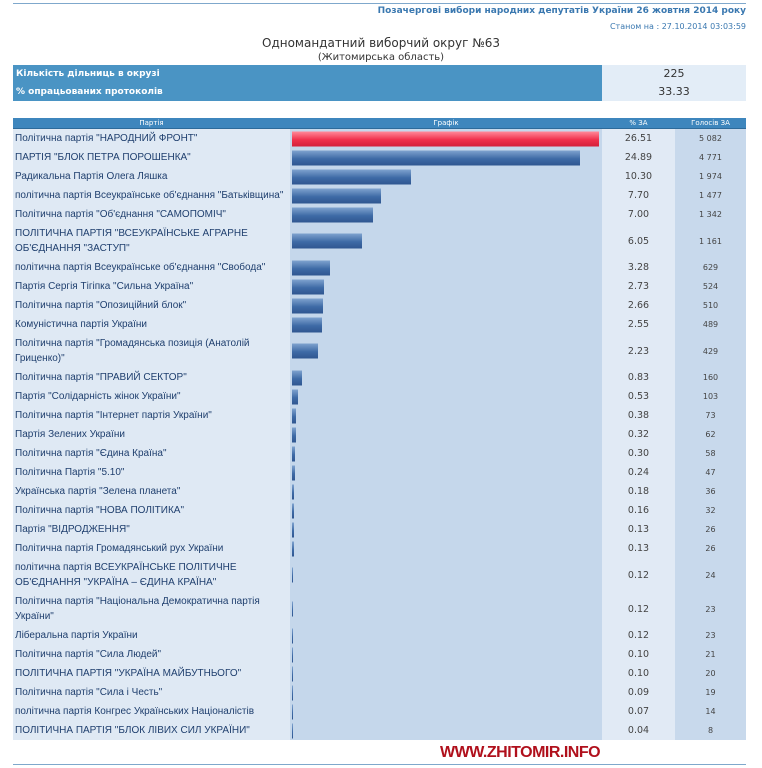 Image resolution: width=762 pixels, height=768 pixels. What do you see at coordinates (379, 529) in the screenshot?
I see `table-row: Партія "ВІДРОДЖЕННЯ" 0.13 26` at bounding box center [379, 529].